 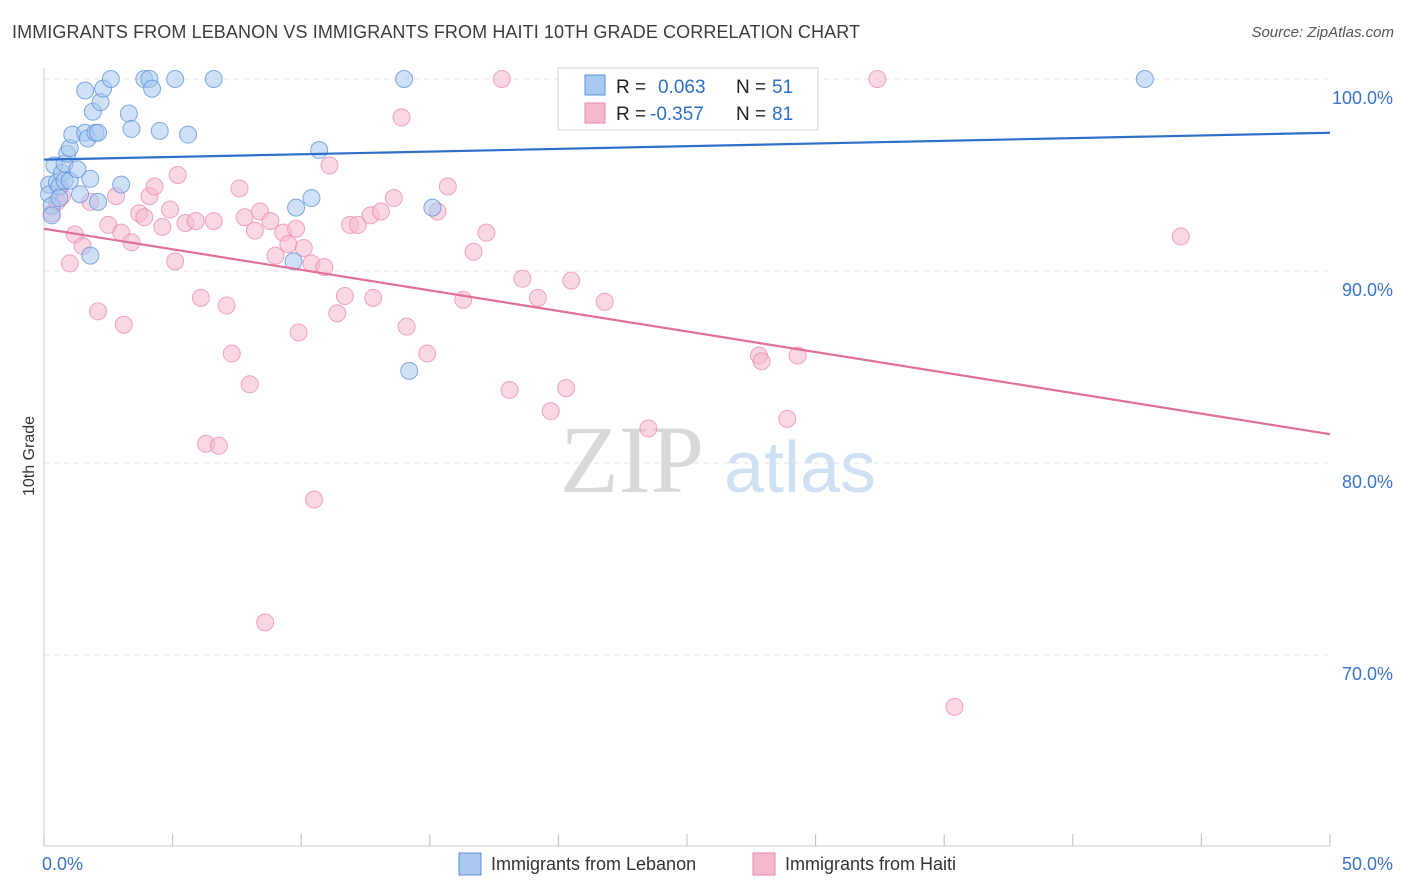 What do you see at coordinates (62, 864) in the screenshot?
I see `x-tick-label-min: 0.0%` at bounding box center [62, 864].